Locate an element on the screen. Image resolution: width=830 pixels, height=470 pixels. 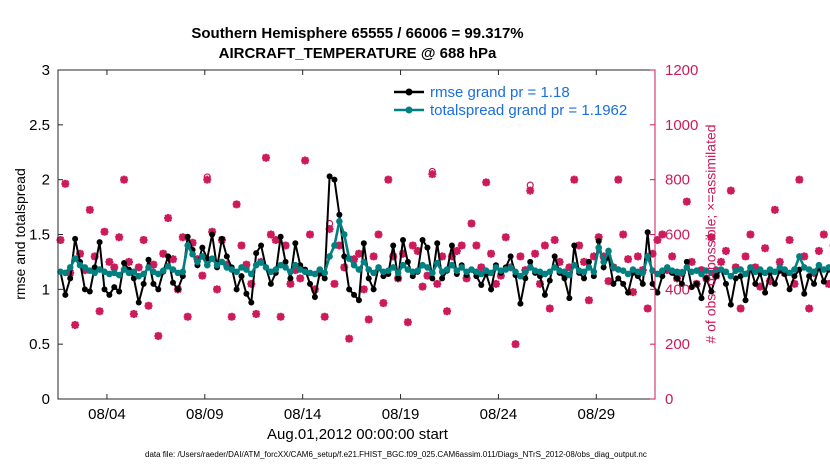
legend-entry-label: rmse grand pr = 1.18 is located at coordinates (500, 92).